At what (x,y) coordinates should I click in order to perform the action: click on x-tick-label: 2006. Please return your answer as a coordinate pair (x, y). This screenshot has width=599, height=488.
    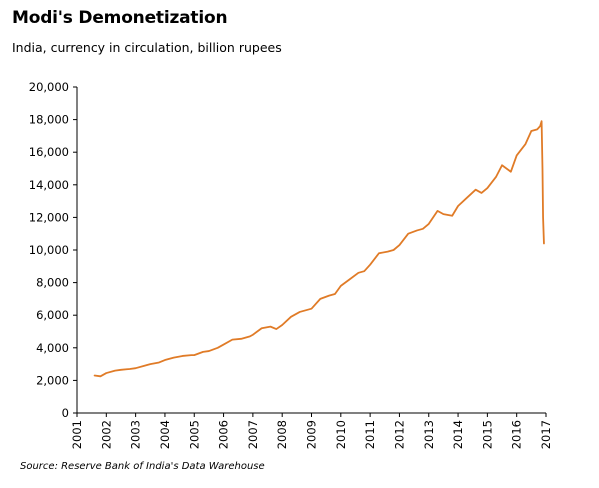
    Looking at the image, I should click on (224, 434).